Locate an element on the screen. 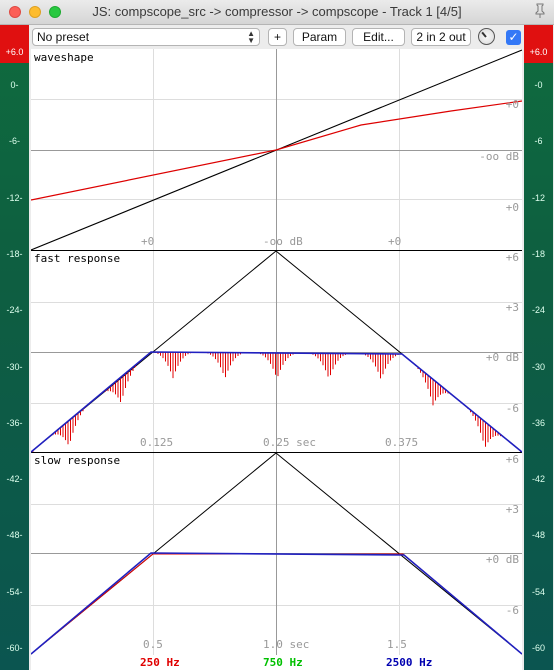  slow-y-label: +6 is located at coordinates (512, 459).